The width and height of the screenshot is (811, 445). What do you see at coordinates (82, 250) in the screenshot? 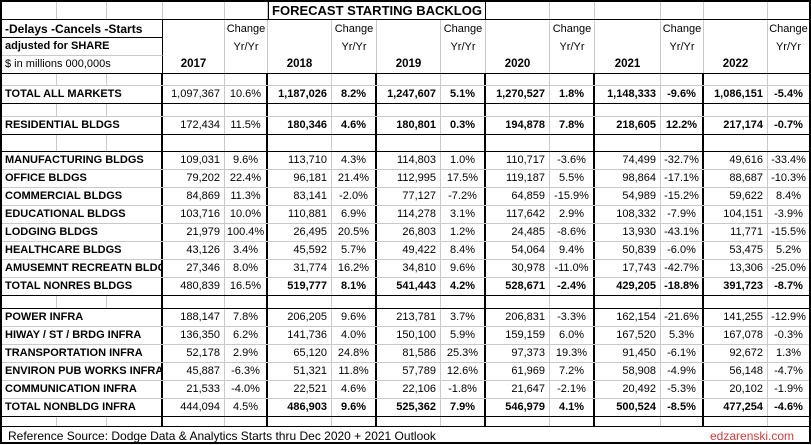
I see `row-label: HEALTHCARE BLDGS` at bounding box center [82, 250].